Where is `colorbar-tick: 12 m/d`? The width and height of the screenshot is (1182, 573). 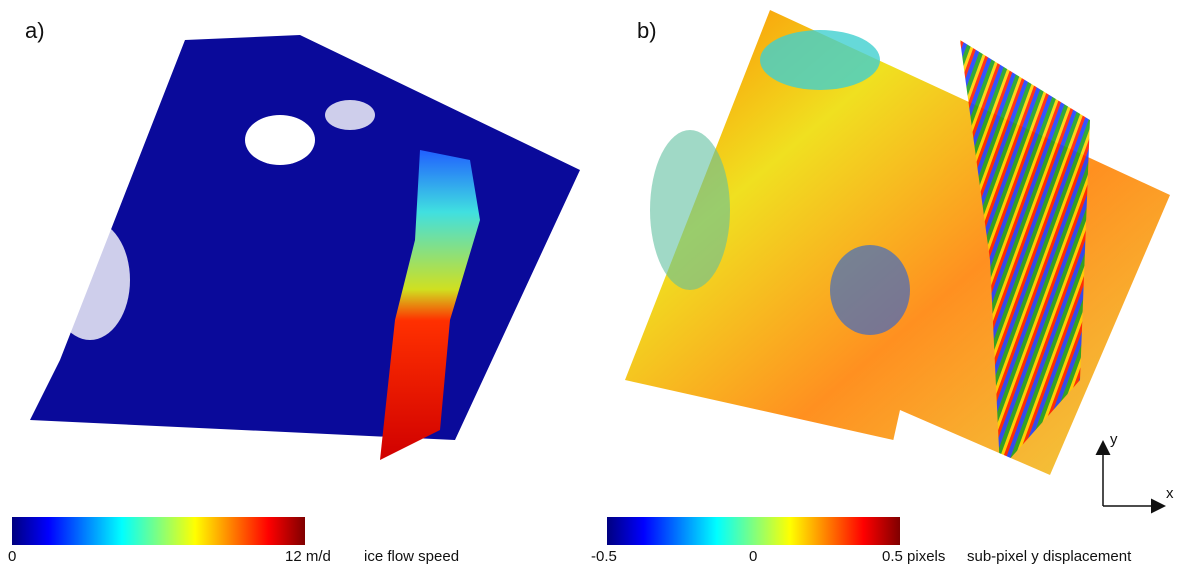 colorbar-tick: 12 m/d is located at coordinates (308, 556).